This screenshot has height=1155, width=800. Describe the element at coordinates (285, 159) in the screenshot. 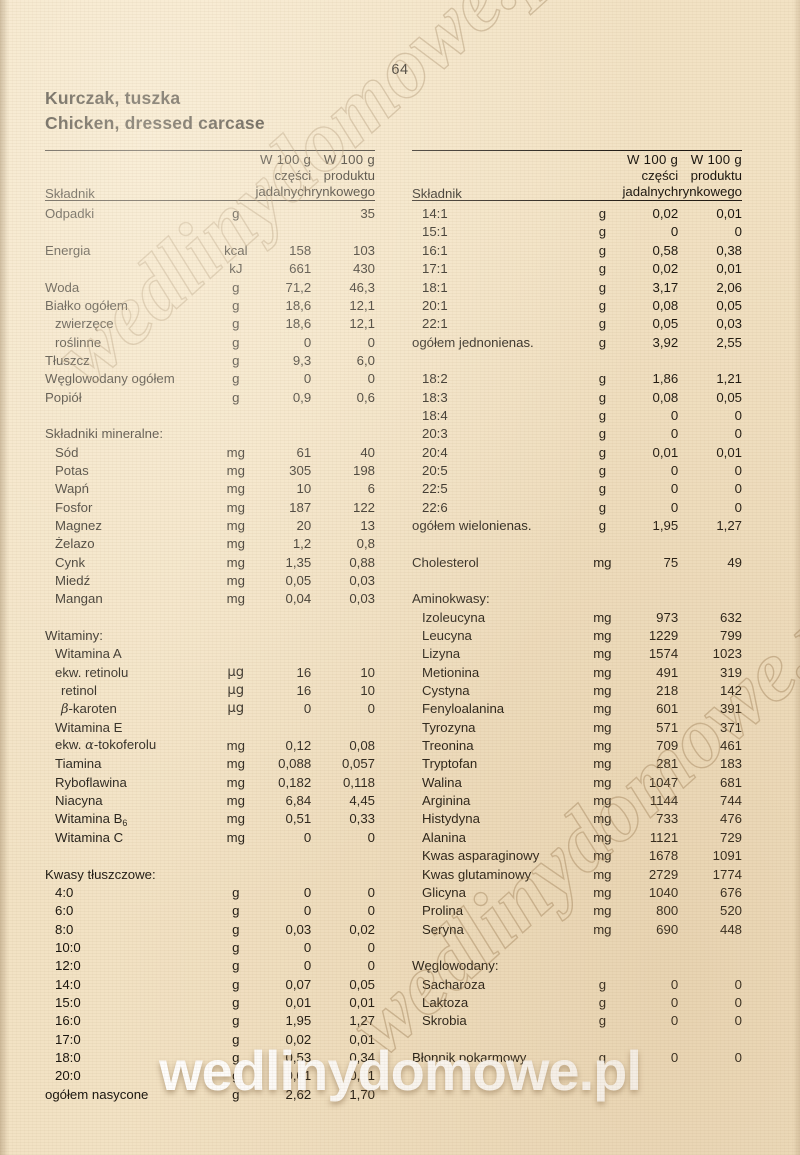

I see `header-edible-line1: W 100 g` at that location.